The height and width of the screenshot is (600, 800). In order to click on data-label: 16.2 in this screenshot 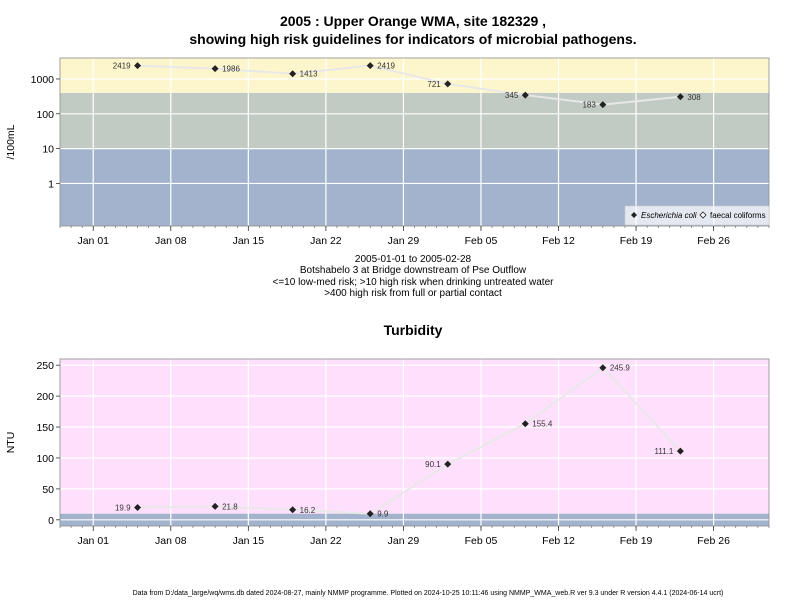, I will do `click(308, 510)`.